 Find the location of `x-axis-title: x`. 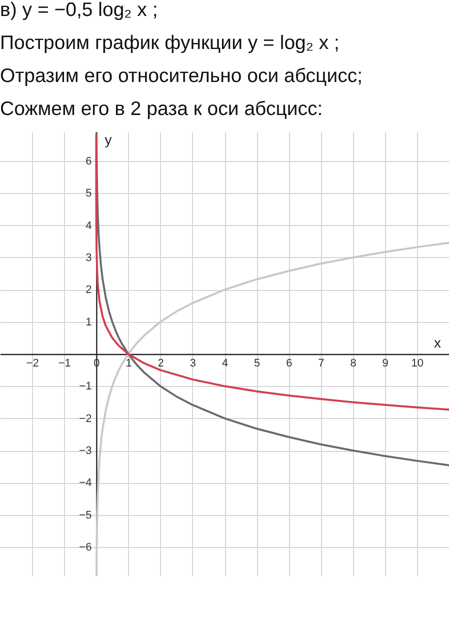

x-axis-title: x is located at coordinates (437, 342).